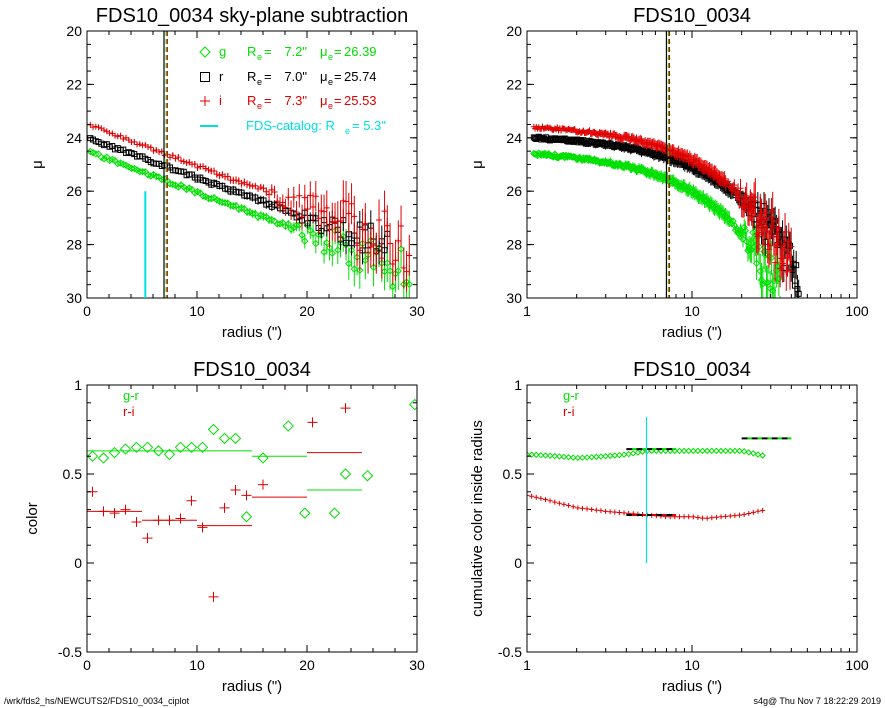 The height and width of the screenshot is (708, 885). What do you see at coordinates (220, 100) in the screenshot?
I see `legend-band-i: i` at bounding box center [220, 100].